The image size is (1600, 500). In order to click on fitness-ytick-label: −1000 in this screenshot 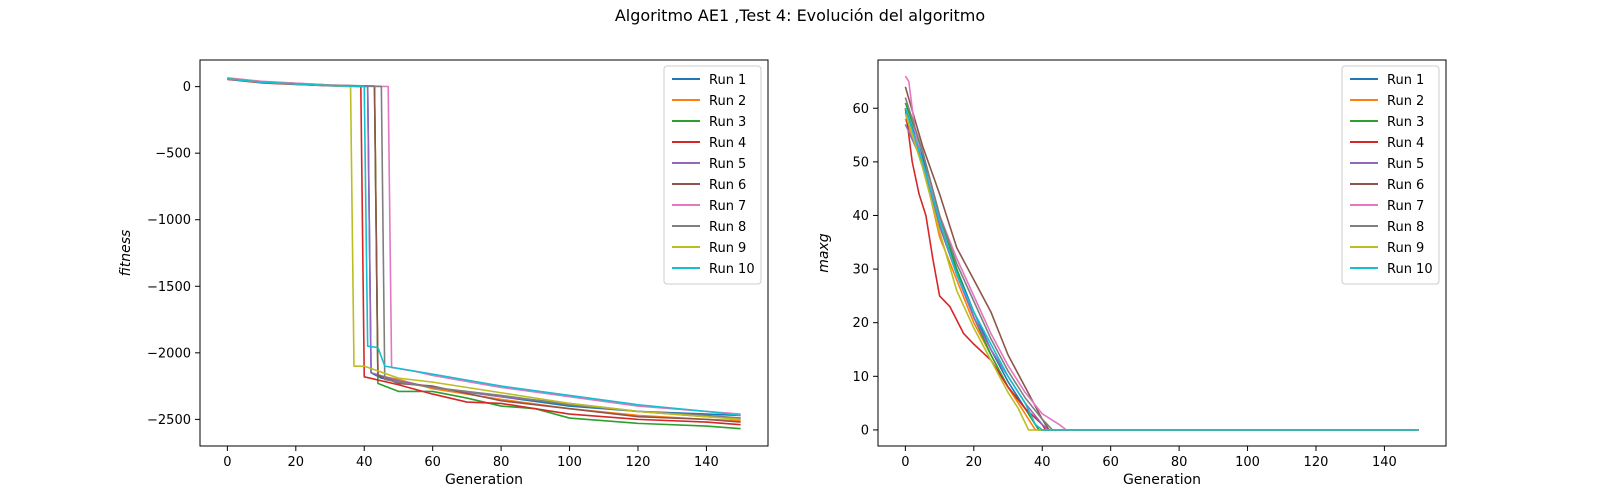, I will do `click(169, 220)`.